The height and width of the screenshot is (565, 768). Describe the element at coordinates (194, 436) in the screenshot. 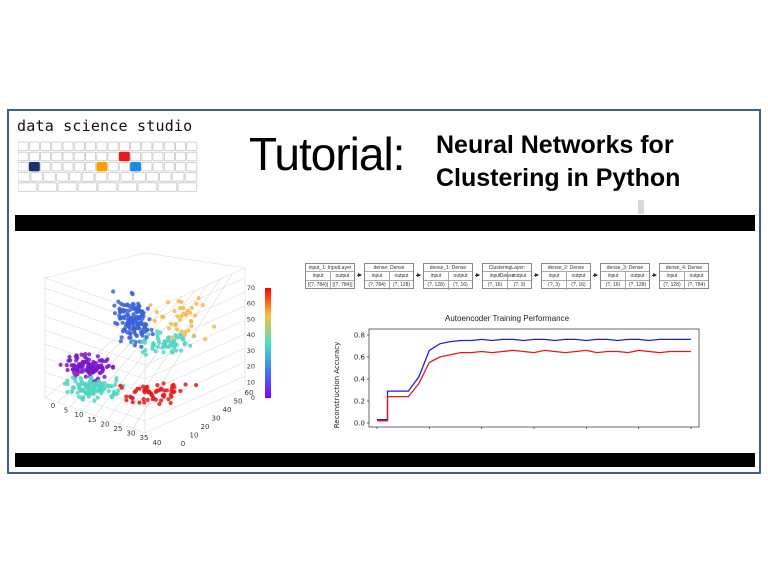

I see `y-tick-label: 10` at that location.